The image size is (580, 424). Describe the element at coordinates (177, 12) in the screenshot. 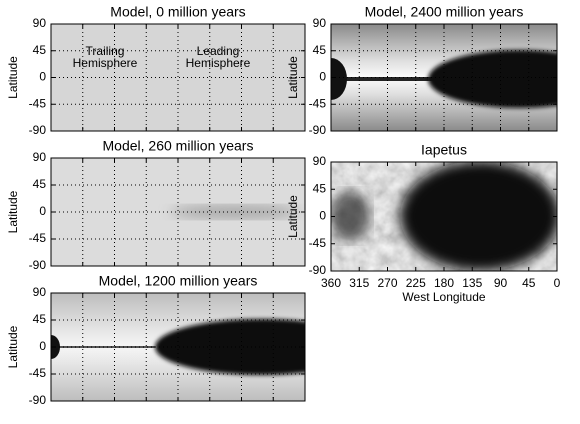

I see `panel-title: Model, 0 million years` at that location.